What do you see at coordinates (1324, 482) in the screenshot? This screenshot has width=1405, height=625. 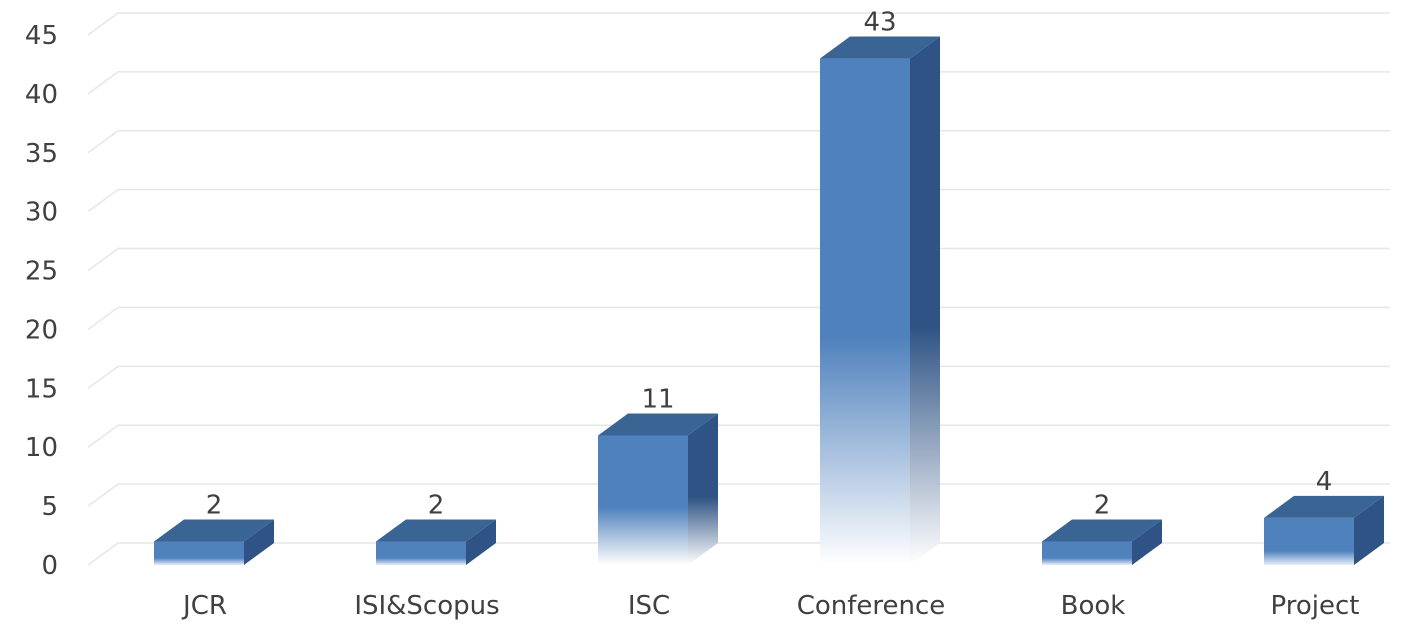 I see `data-label: 4` at bounding box center [1324, 482].